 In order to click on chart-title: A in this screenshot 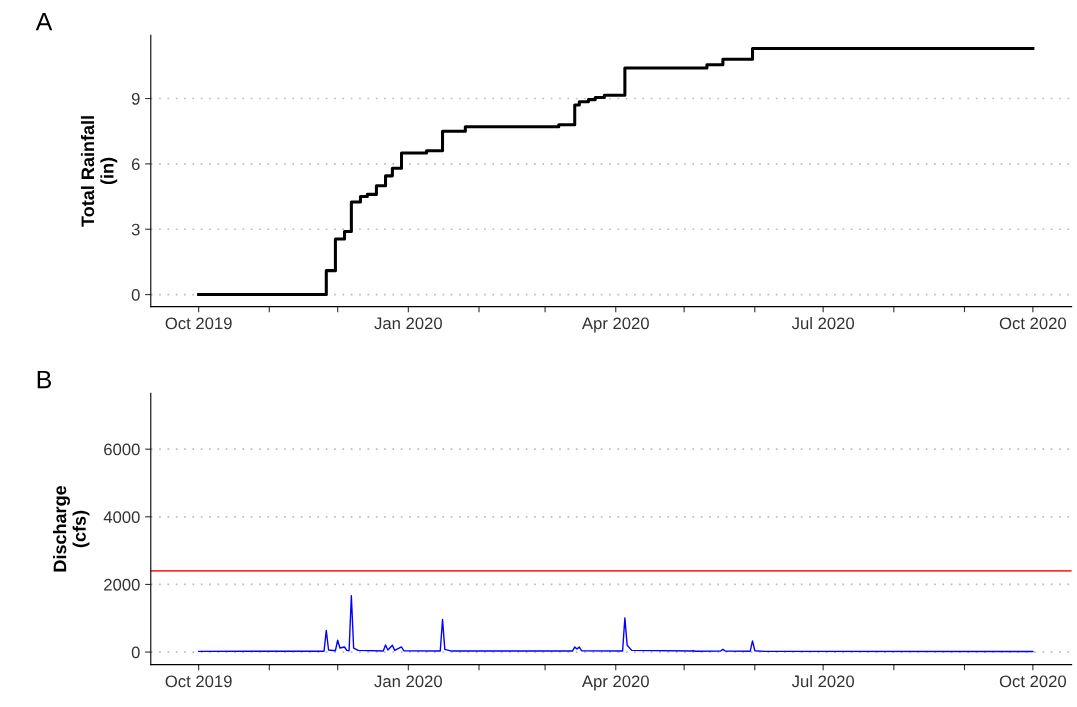, I will do `click(44, 21)`.